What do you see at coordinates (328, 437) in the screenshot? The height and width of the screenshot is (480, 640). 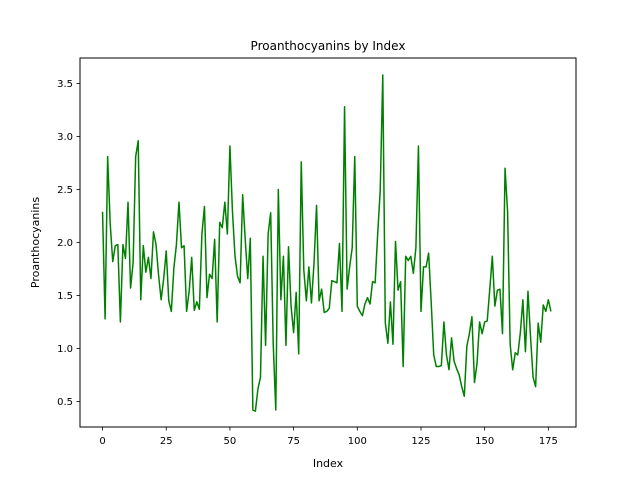 I see `x-axis: 0 25 50 75 100 125 150 175` at bounding box center [328, 437].